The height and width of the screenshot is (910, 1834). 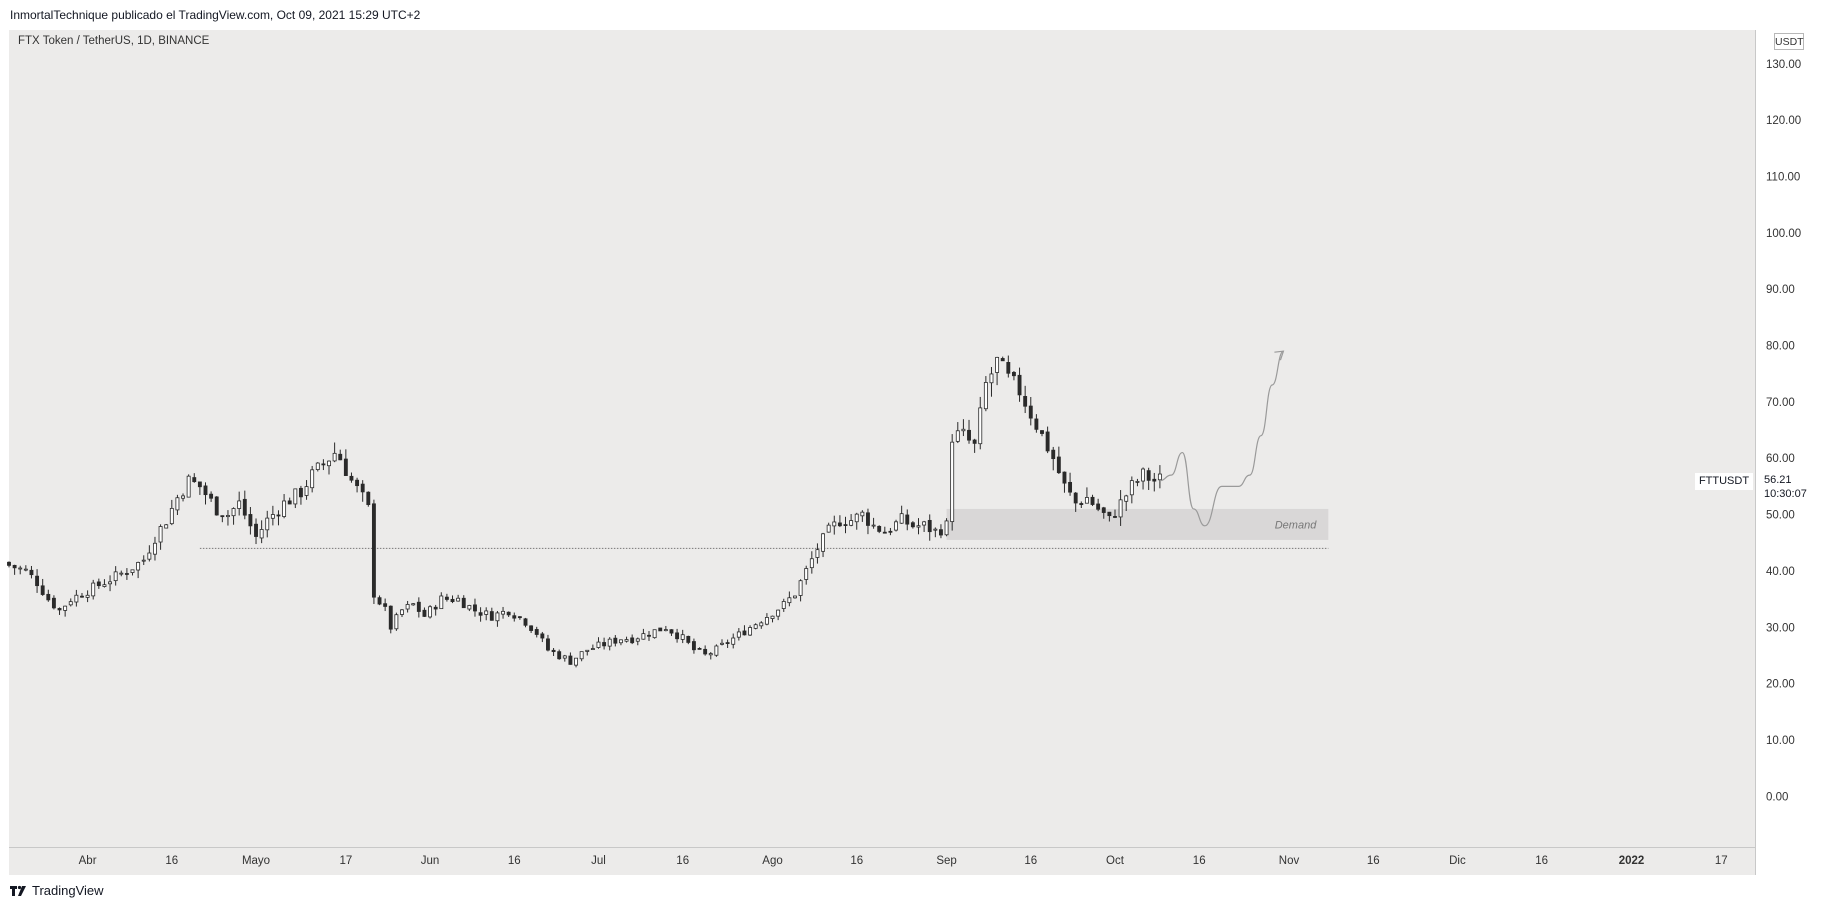 I want to click on demand-zone, so click(x=1137, y=524).